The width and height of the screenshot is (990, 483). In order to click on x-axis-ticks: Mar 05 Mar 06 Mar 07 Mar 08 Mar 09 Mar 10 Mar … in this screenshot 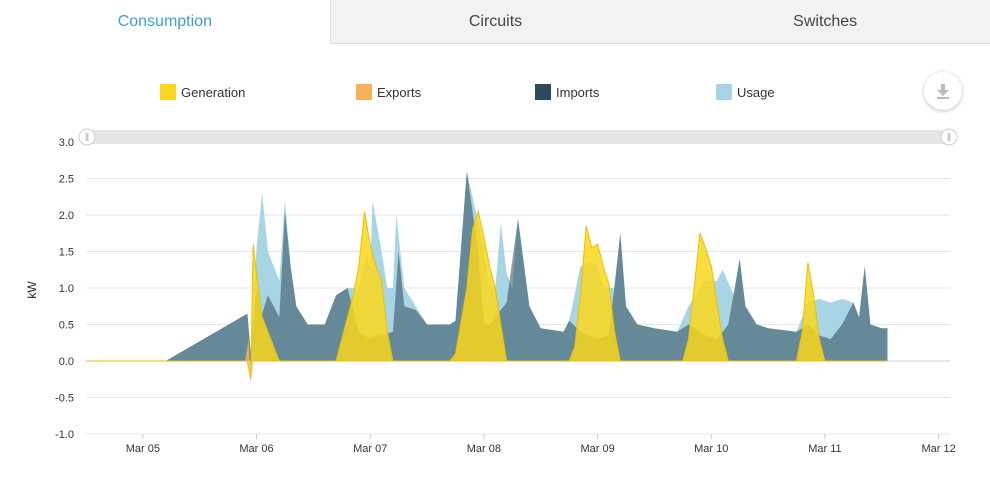, I will do `click(541, 444)`.